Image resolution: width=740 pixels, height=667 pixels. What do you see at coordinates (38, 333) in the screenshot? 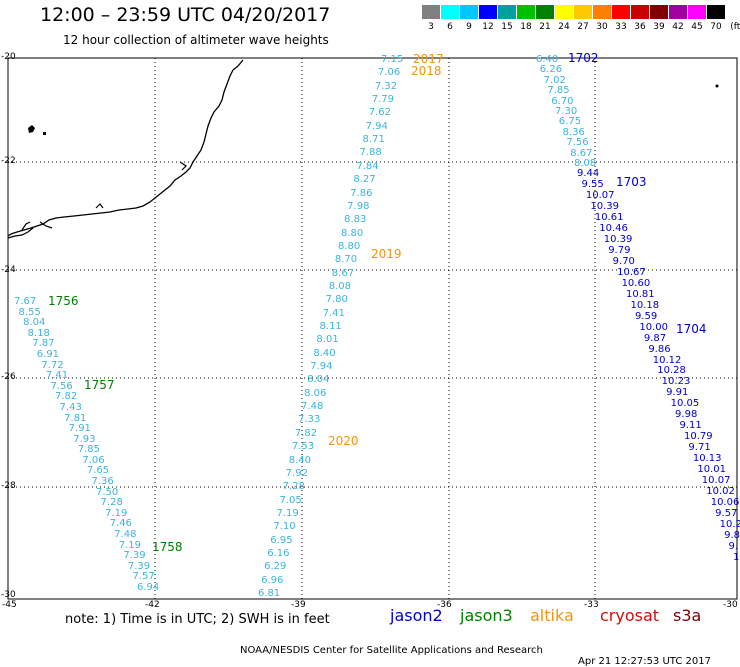
I see `wave-height-value: 8.18` at bounding box center [38, 333].